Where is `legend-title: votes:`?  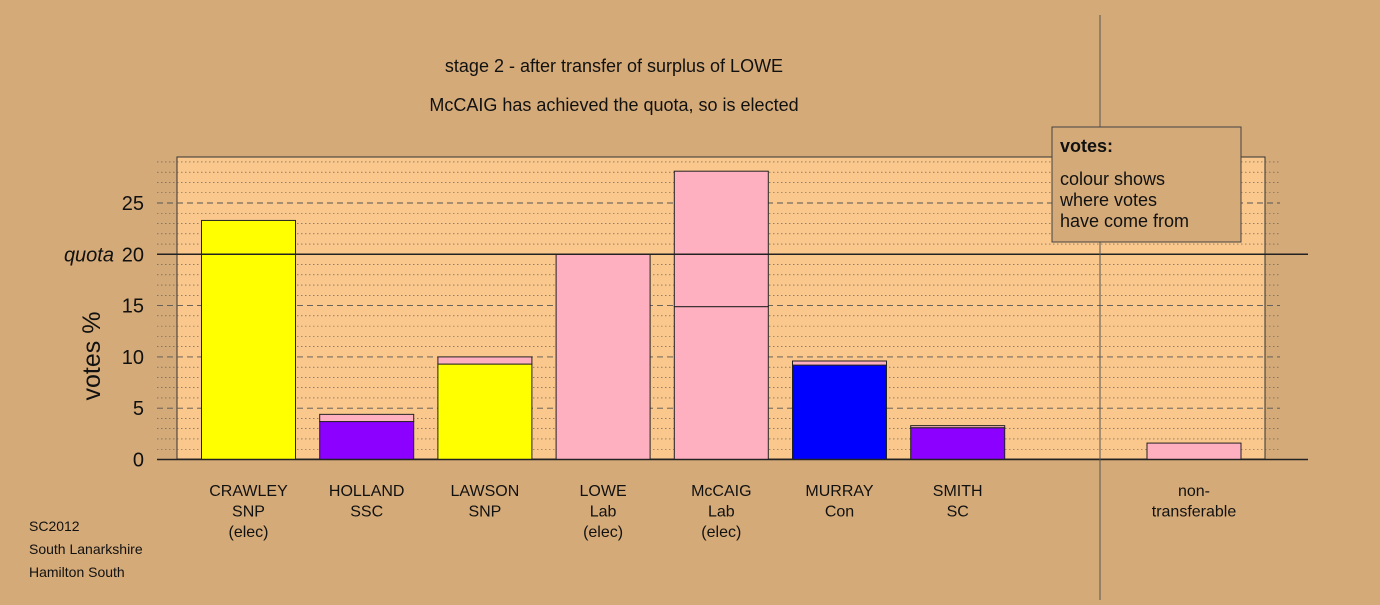
legend-title: votes: is located at coordinates (1086, 146).